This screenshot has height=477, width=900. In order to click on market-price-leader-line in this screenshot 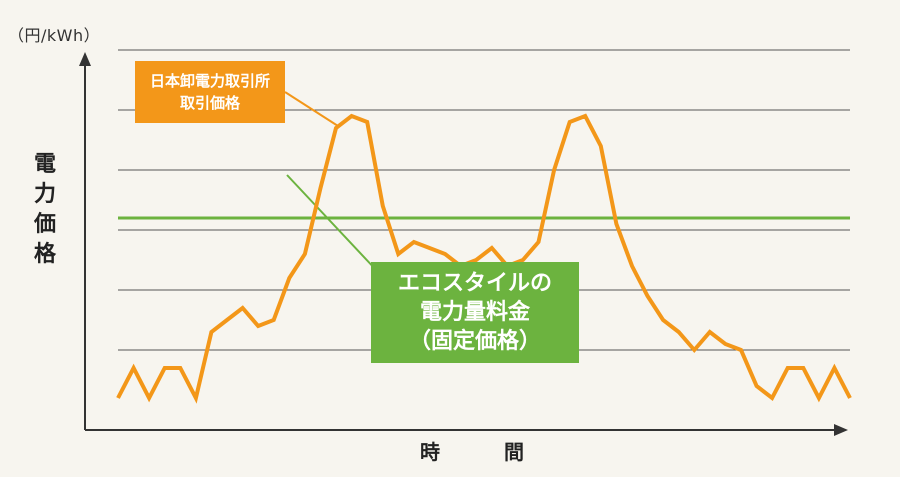, I will do `click(311, 109)`.